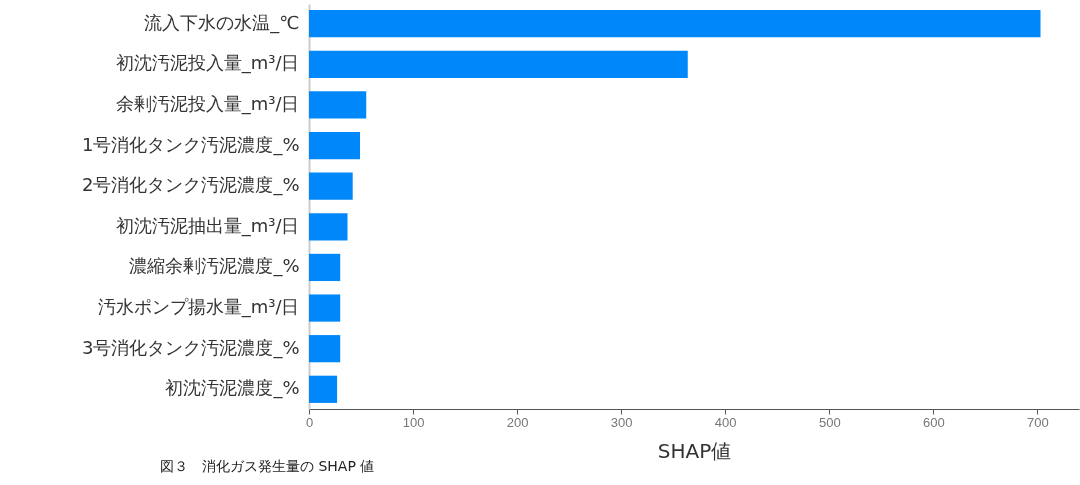 This screenshot has width=1080, height=485. I want to click on x-tick-label: 200, so click(517, 422).